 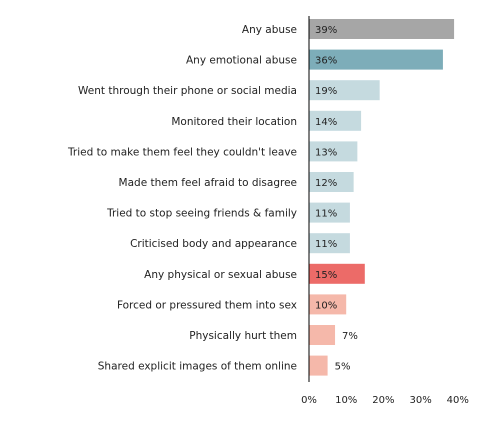 I want to click on category-label: Tried to stop seeing friends & family, so click(x=201, y=214).